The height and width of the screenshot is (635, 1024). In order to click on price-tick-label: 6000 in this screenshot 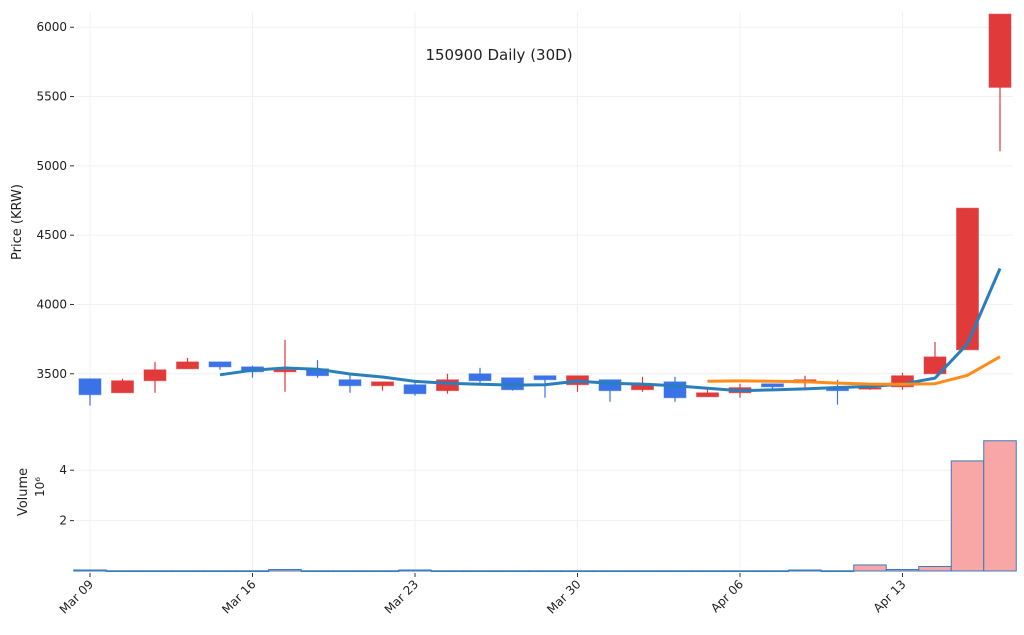, I will do `click(51, 27)`.